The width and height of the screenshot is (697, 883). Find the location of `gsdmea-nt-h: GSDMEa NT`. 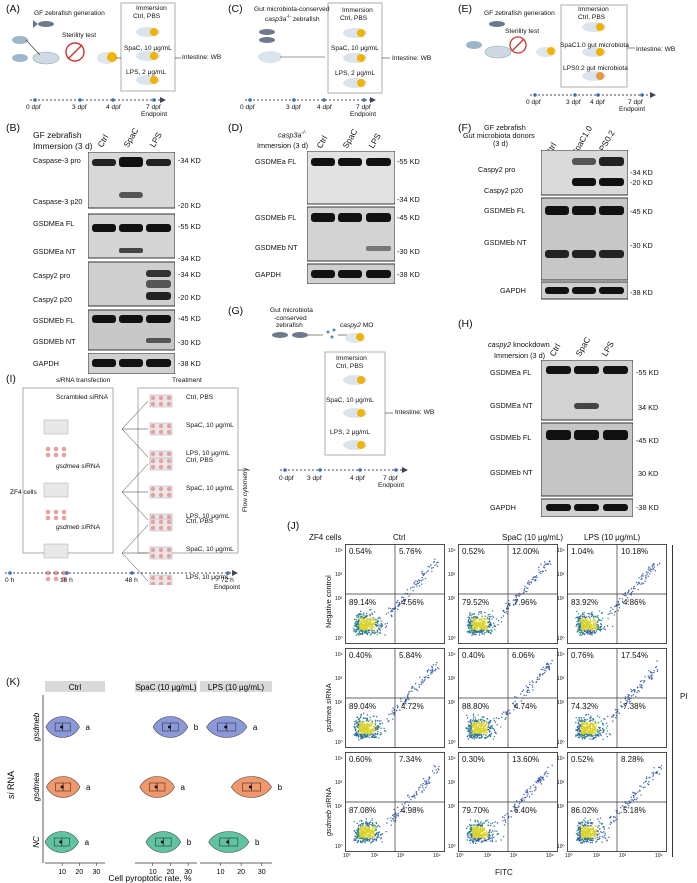

gsdmea-nt-h: GSDMEa NT is located at coordinates (511, 405).